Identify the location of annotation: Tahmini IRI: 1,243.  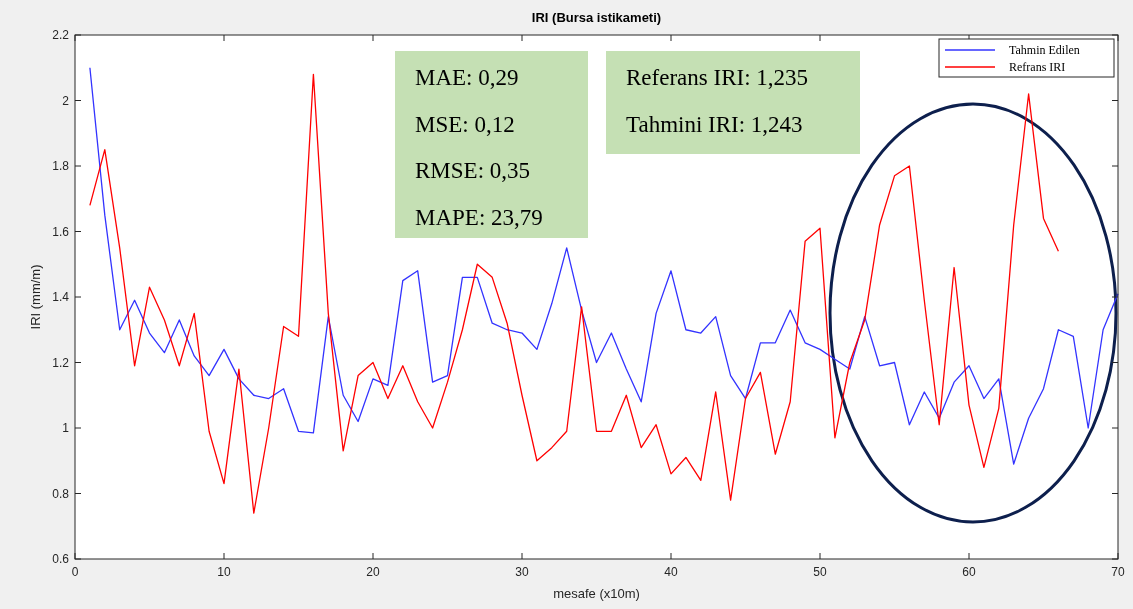
(714, 124).